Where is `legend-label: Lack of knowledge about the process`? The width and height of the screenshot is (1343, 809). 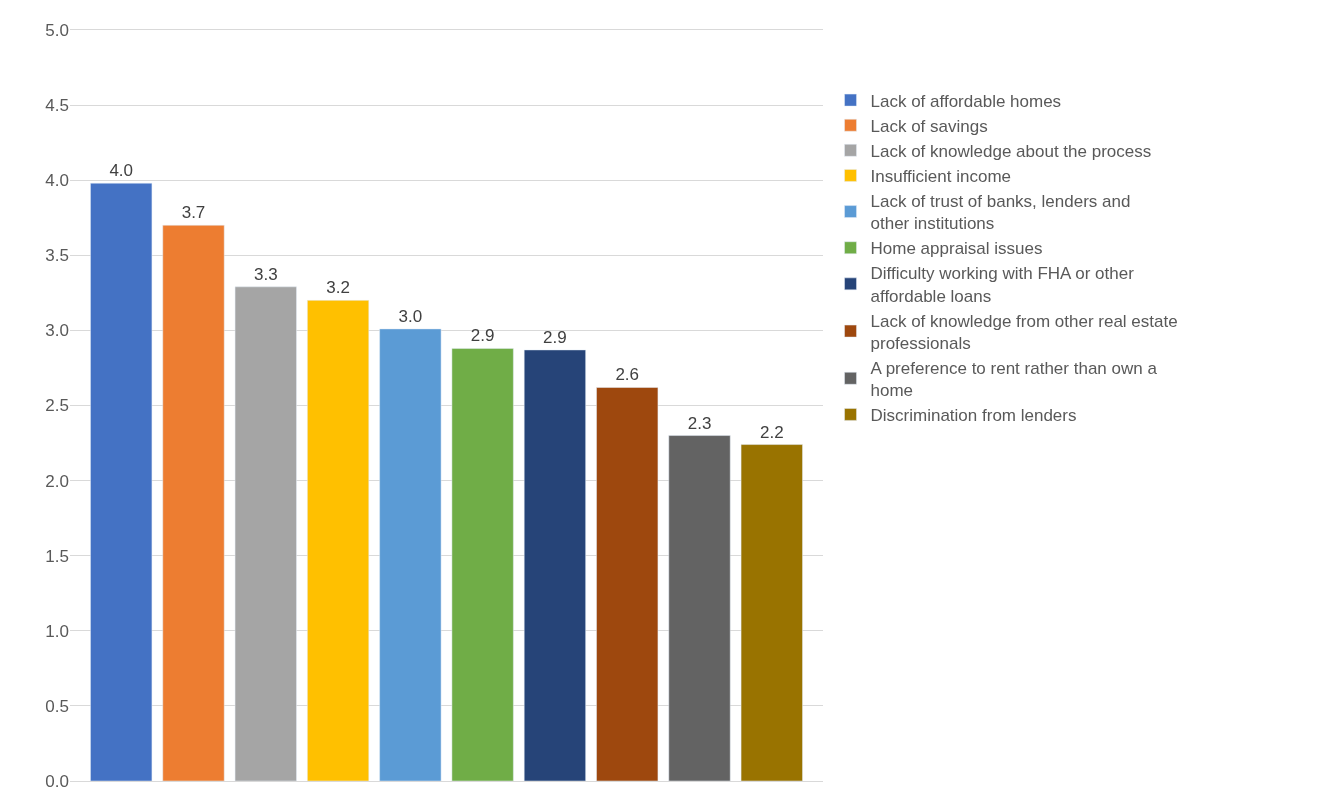 legend-label: Lack of knowledge about the process is located at coordinates (1011, 151).